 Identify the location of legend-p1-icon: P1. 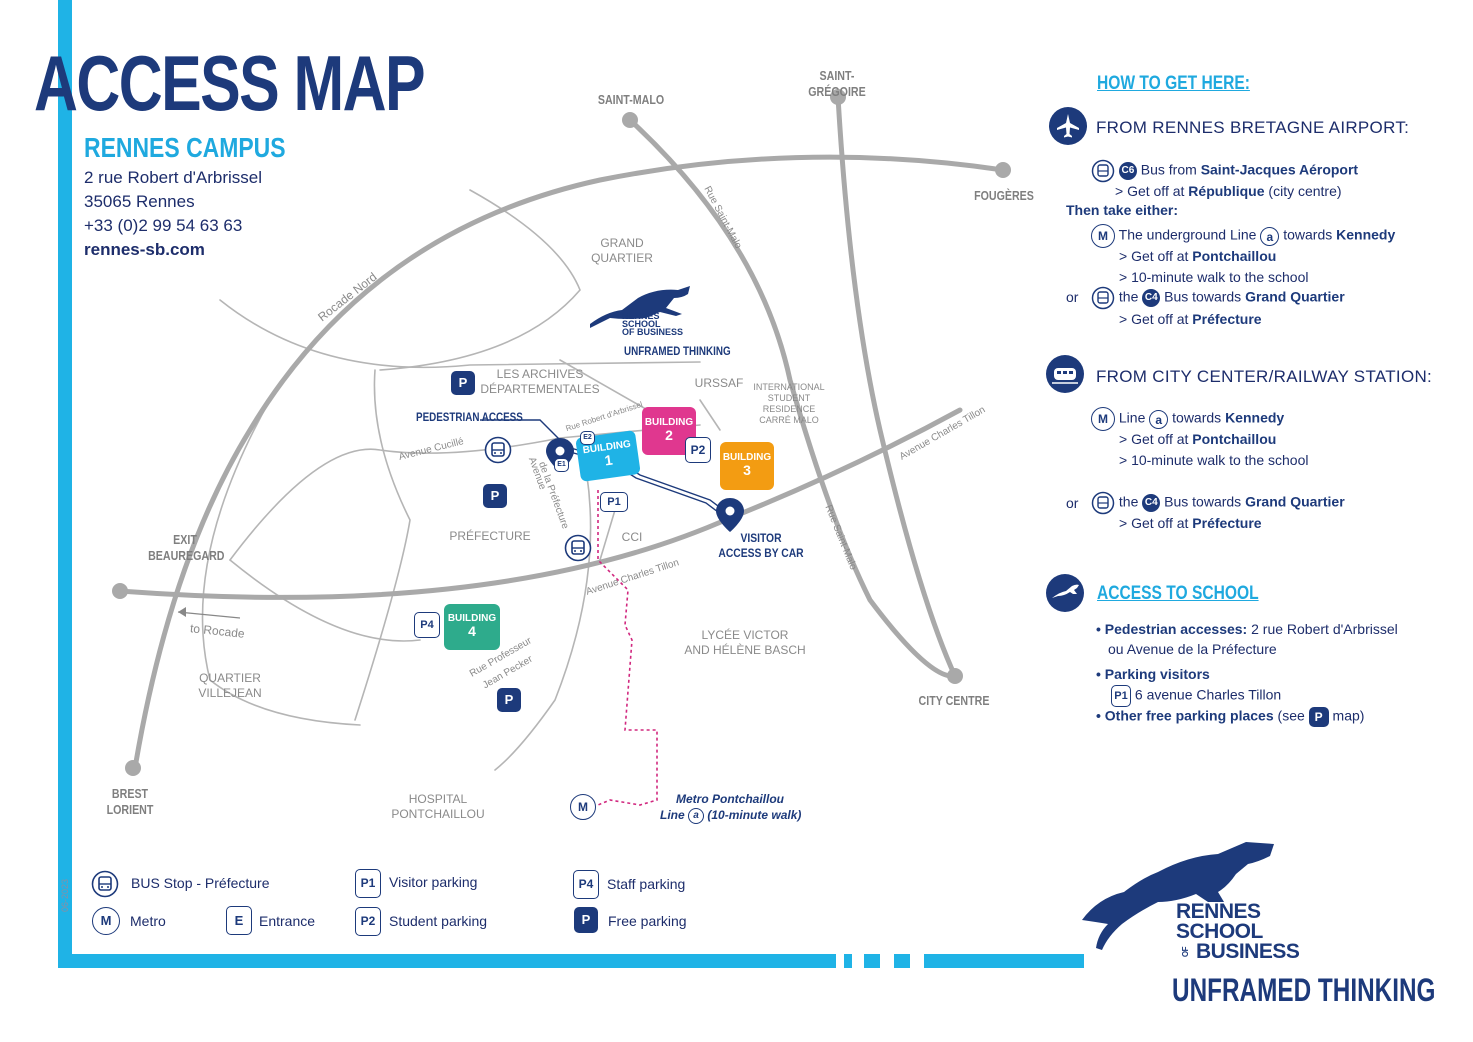
(368, 883).